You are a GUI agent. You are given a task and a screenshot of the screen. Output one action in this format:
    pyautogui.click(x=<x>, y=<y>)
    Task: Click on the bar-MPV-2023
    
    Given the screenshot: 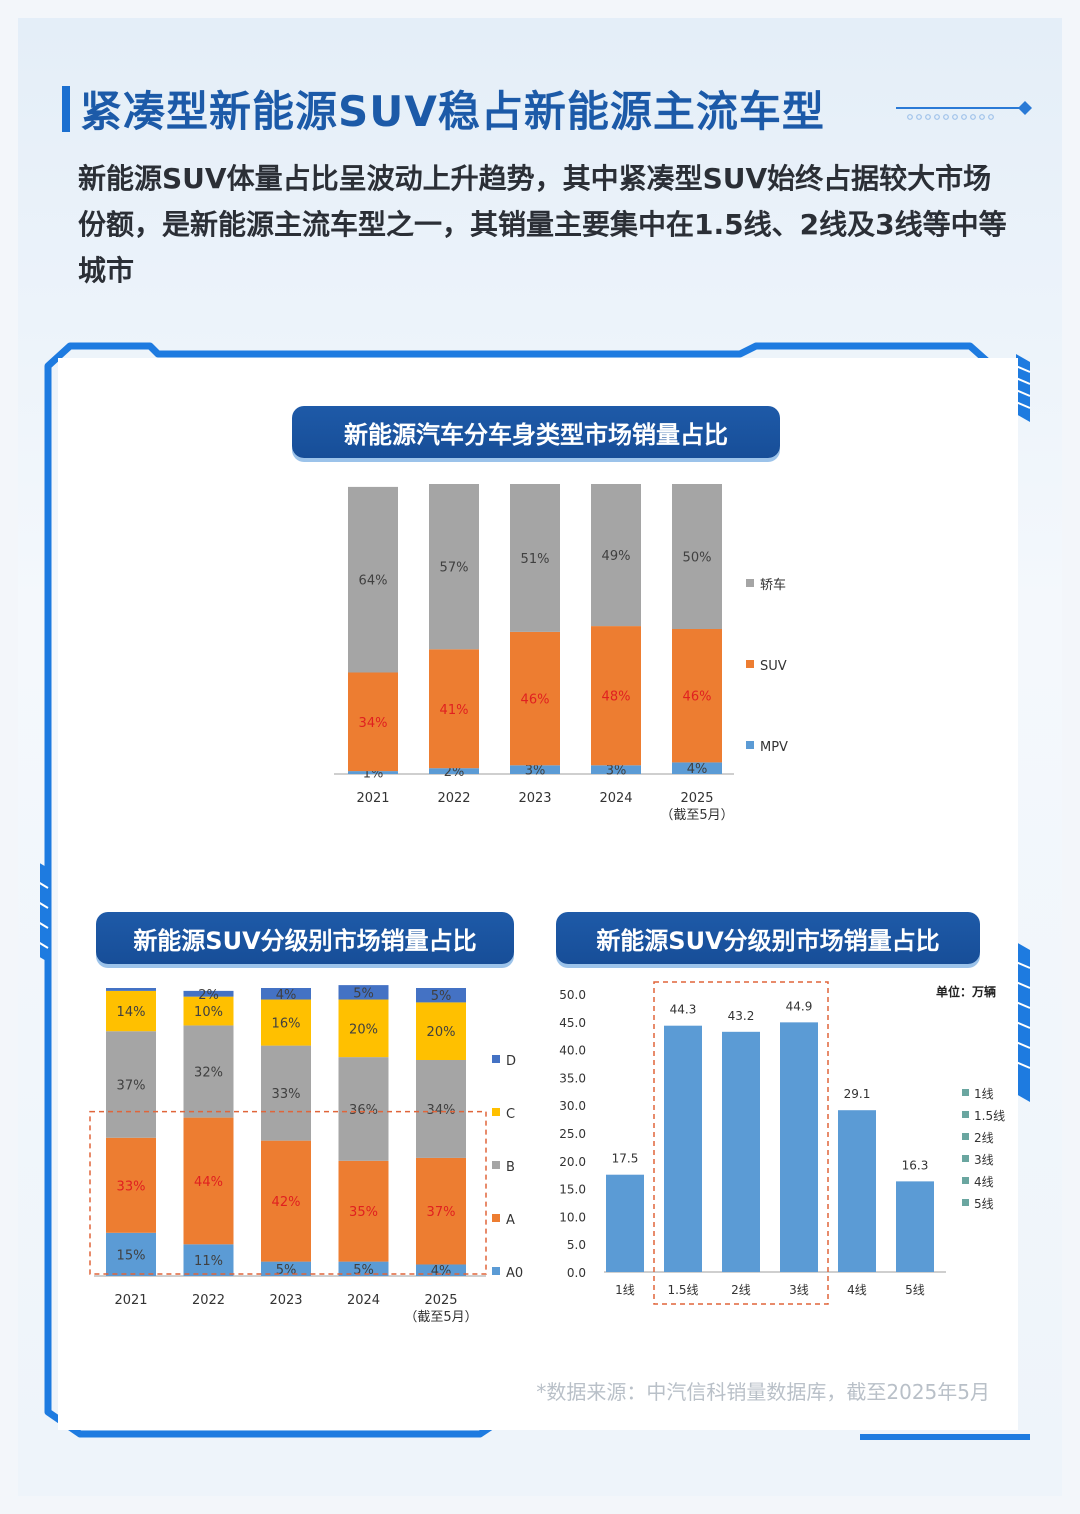 What is the action you would take?
    pyautogui.click(x=535, y=769)
    